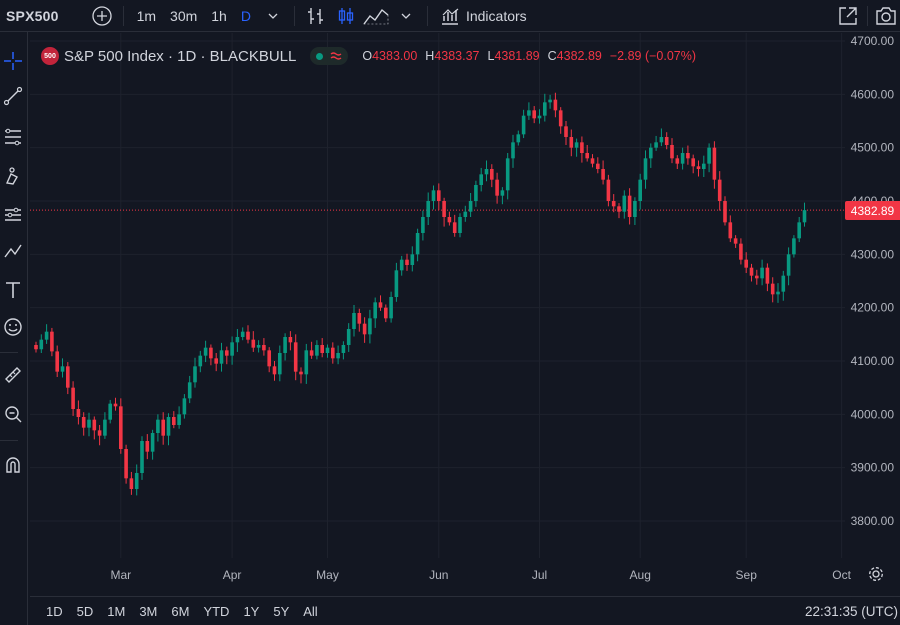 This screenshot has height=625, width=900. I want to click on price-tick-label: 4000.00, so click(873, 414).